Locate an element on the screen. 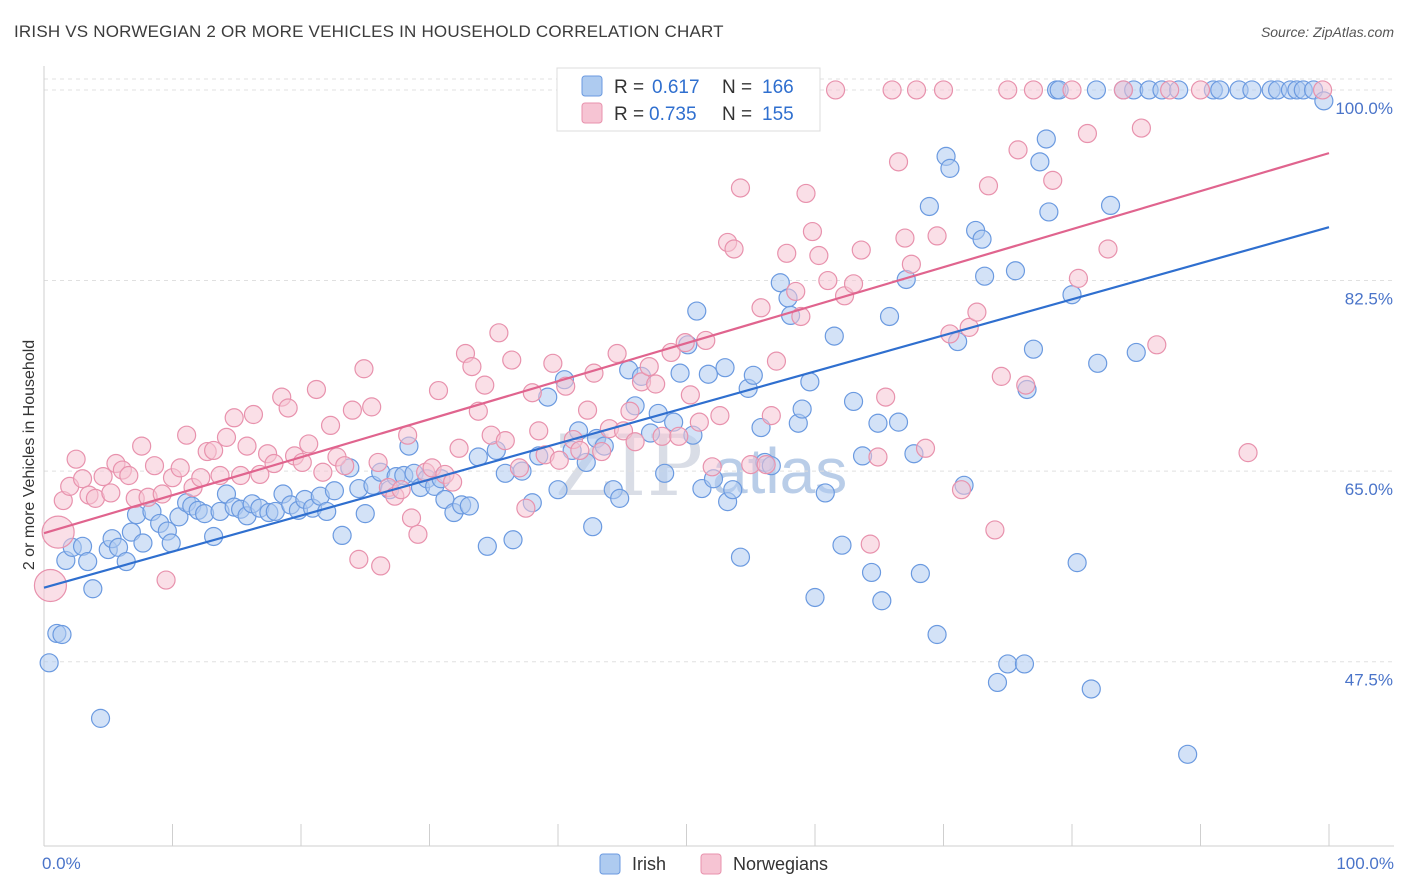 The width and height of the screenshot is (1406, 892). legend-irish-swatch is located at coordinates (592, 86).